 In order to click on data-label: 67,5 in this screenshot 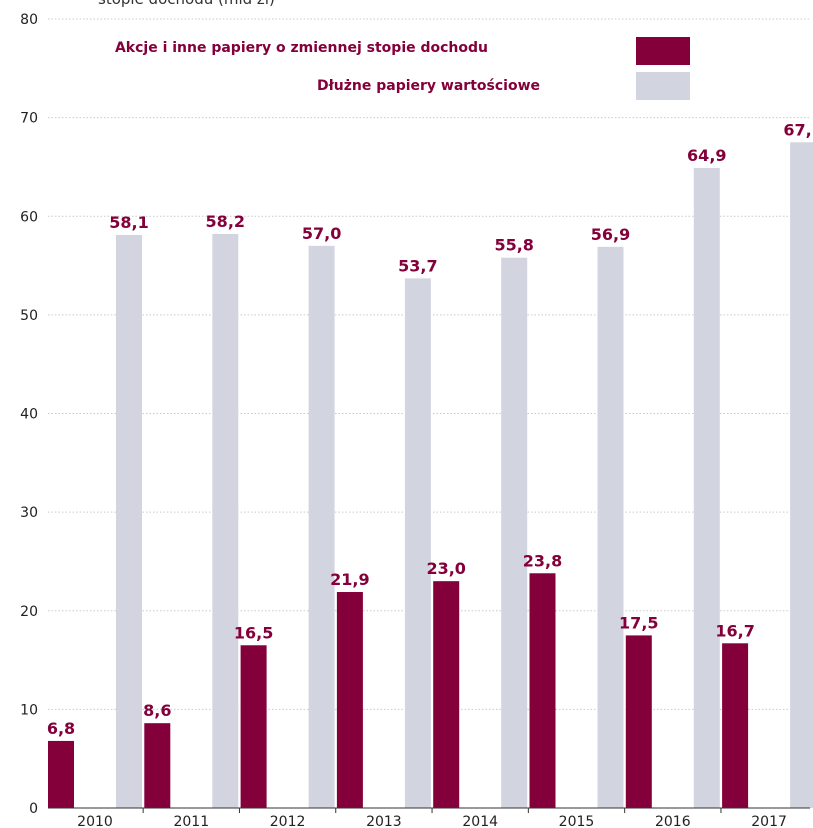, I will do `click(798, 129)`.